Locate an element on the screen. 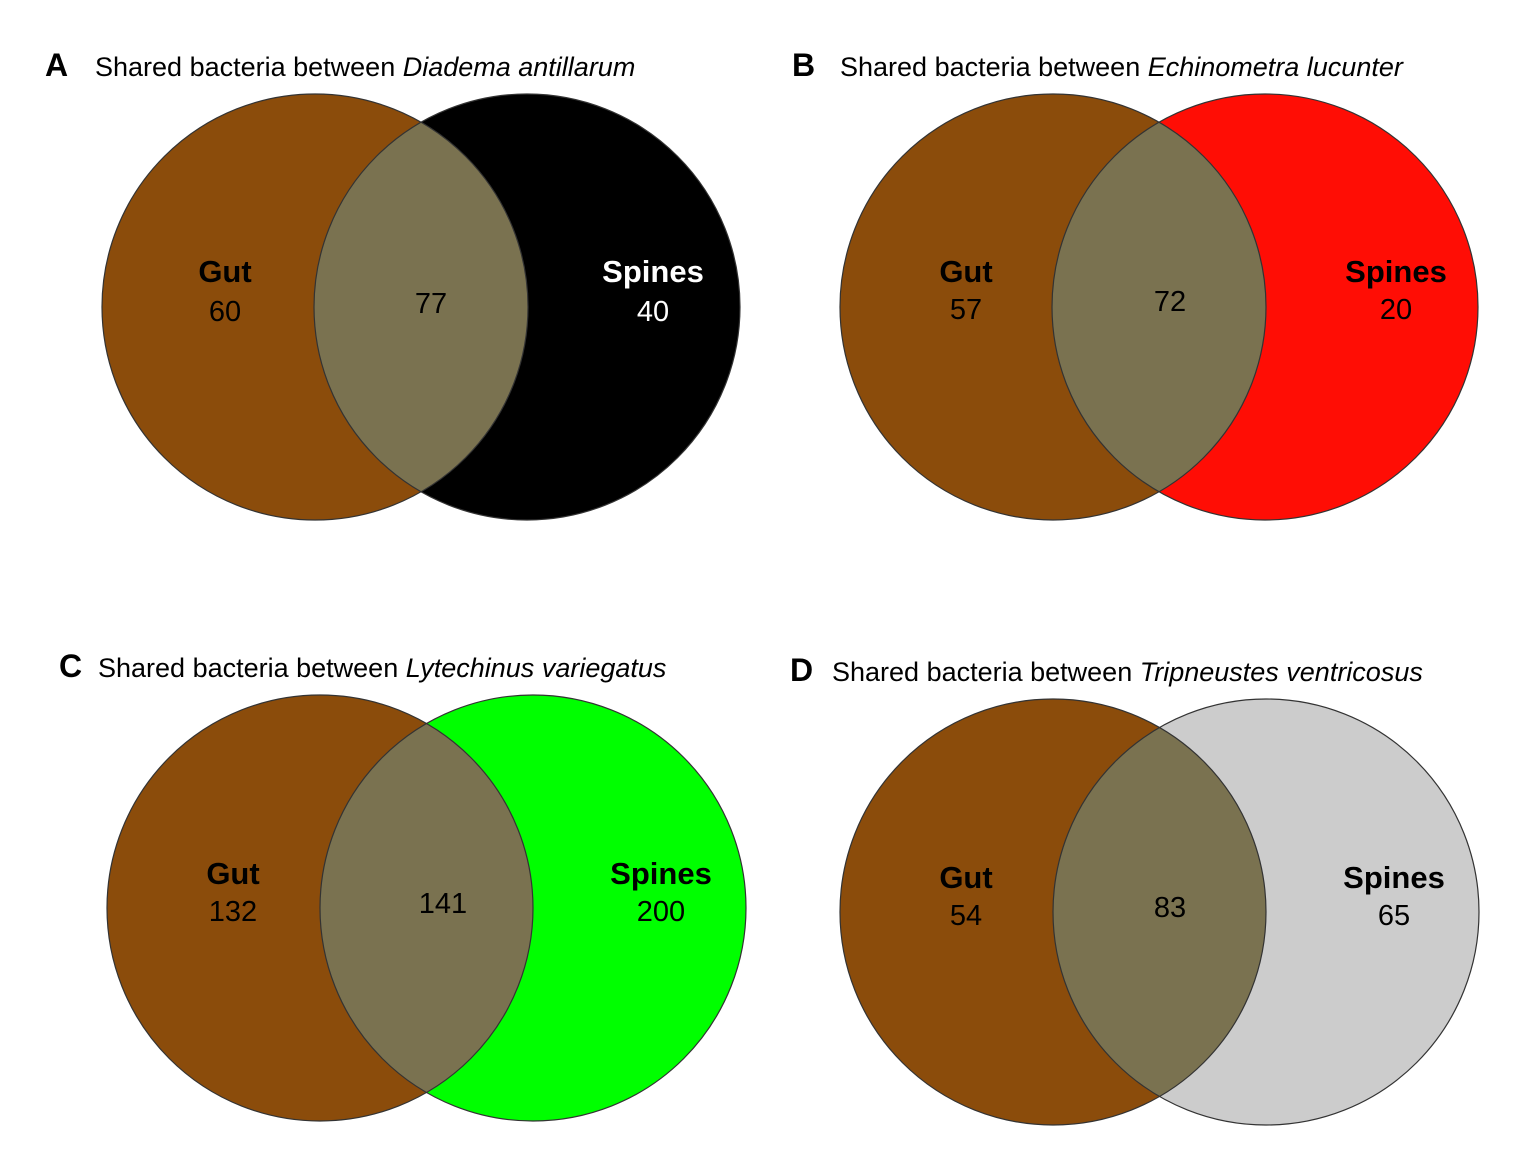 The height and width of the screenshot is (1158, 1518). panel-letter: C is located at coordinates (70, 666).